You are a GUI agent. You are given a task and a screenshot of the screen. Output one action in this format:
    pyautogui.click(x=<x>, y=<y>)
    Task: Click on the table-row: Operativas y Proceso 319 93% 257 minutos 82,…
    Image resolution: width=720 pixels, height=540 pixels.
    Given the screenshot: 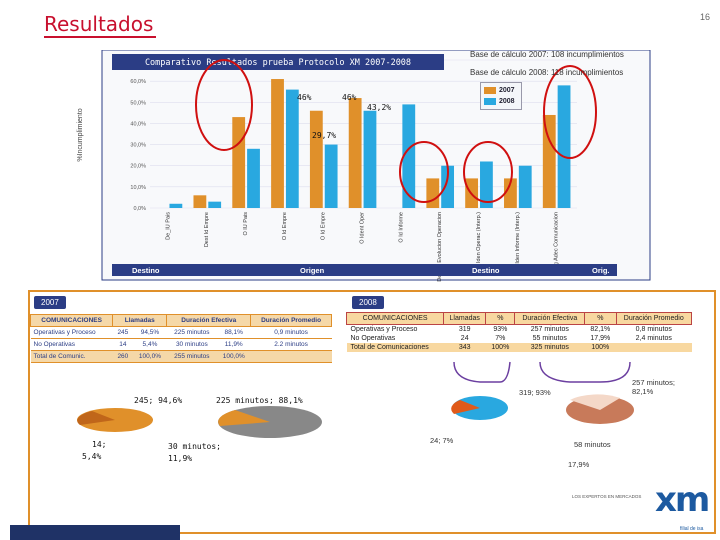 What is the action you would take?
    pyautogui.click(x=519, y=330)
    